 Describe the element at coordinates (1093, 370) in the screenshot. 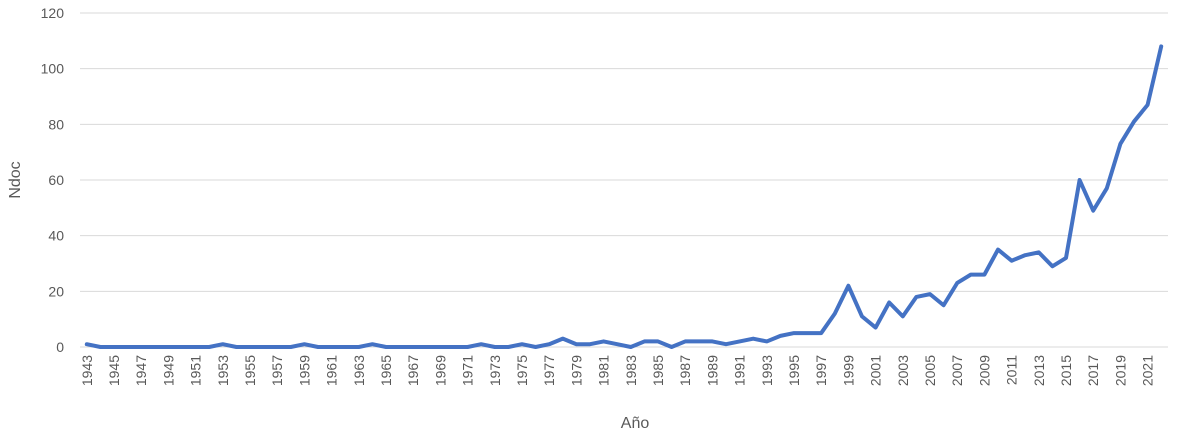

I see `x-tick-label: 2017` at that location.